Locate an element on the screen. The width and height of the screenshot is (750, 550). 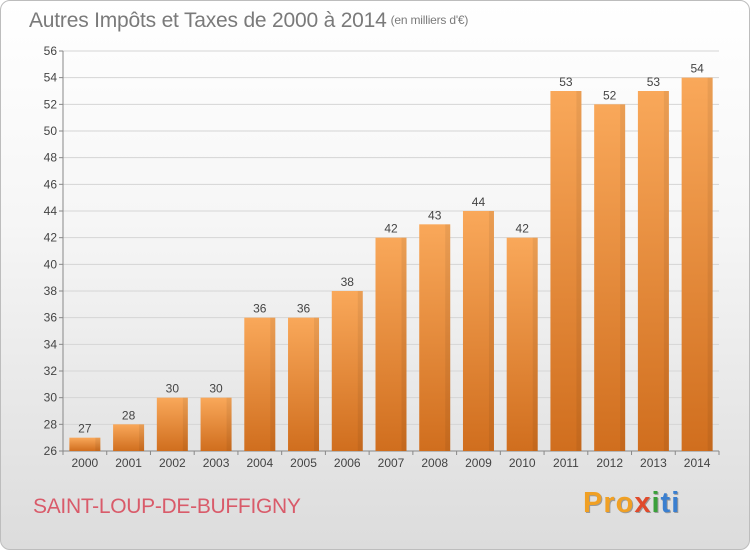
y-tick-label: 30 is located at coordinates (51, 398).